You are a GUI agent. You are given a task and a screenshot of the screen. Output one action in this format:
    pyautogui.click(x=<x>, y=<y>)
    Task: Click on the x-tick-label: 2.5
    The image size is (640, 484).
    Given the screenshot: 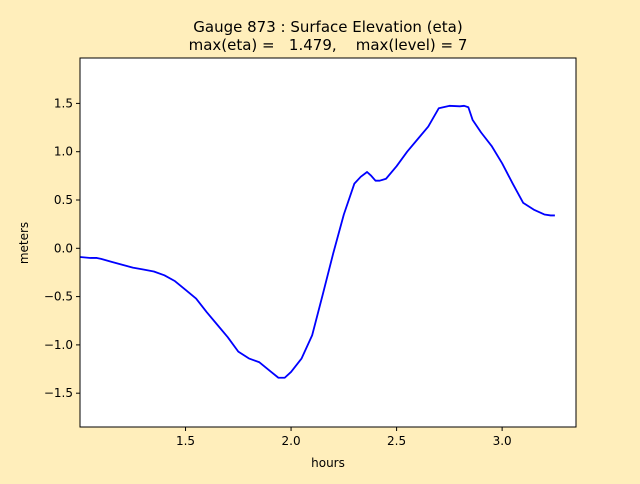 What is the action you would take?
    pyautogui.click(x=396, y=441)
    